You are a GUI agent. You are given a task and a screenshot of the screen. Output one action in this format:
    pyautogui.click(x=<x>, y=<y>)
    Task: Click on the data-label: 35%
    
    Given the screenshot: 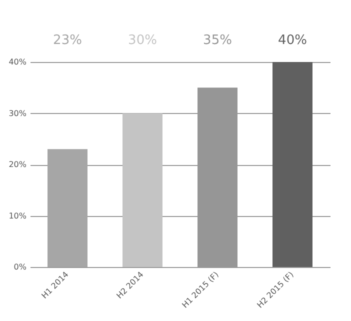 What is the action you would take?
    pyautogui.click(x=217, y=40)
    